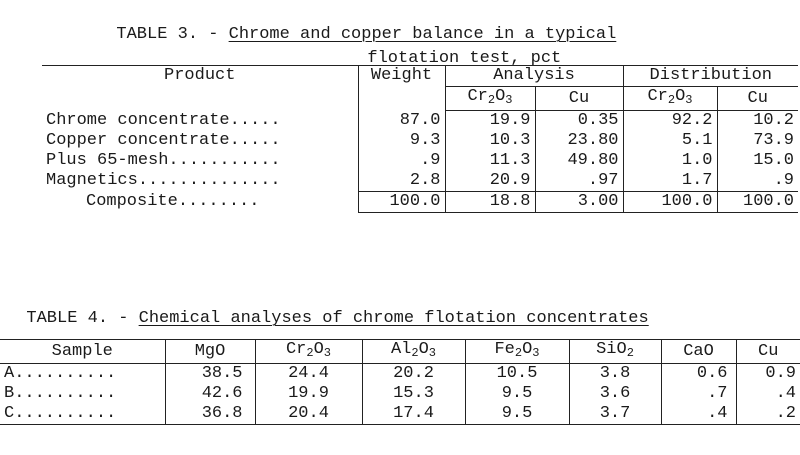 The image size is (800, 455). What do you see at coordinates (308, 394) in the screenshot?
I see `cell-cr2o3: 19.9` at bounding box center [308, 394].